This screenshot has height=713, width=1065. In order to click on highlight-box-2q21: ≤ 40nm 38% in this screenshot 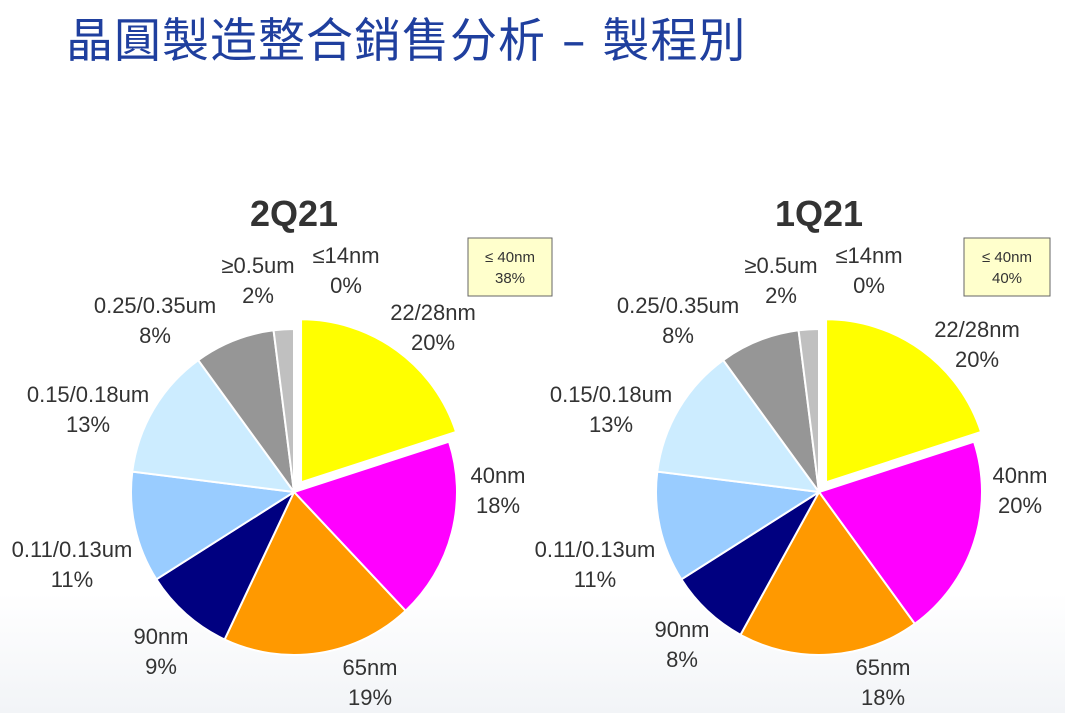, I will do `click(510, 267)`.